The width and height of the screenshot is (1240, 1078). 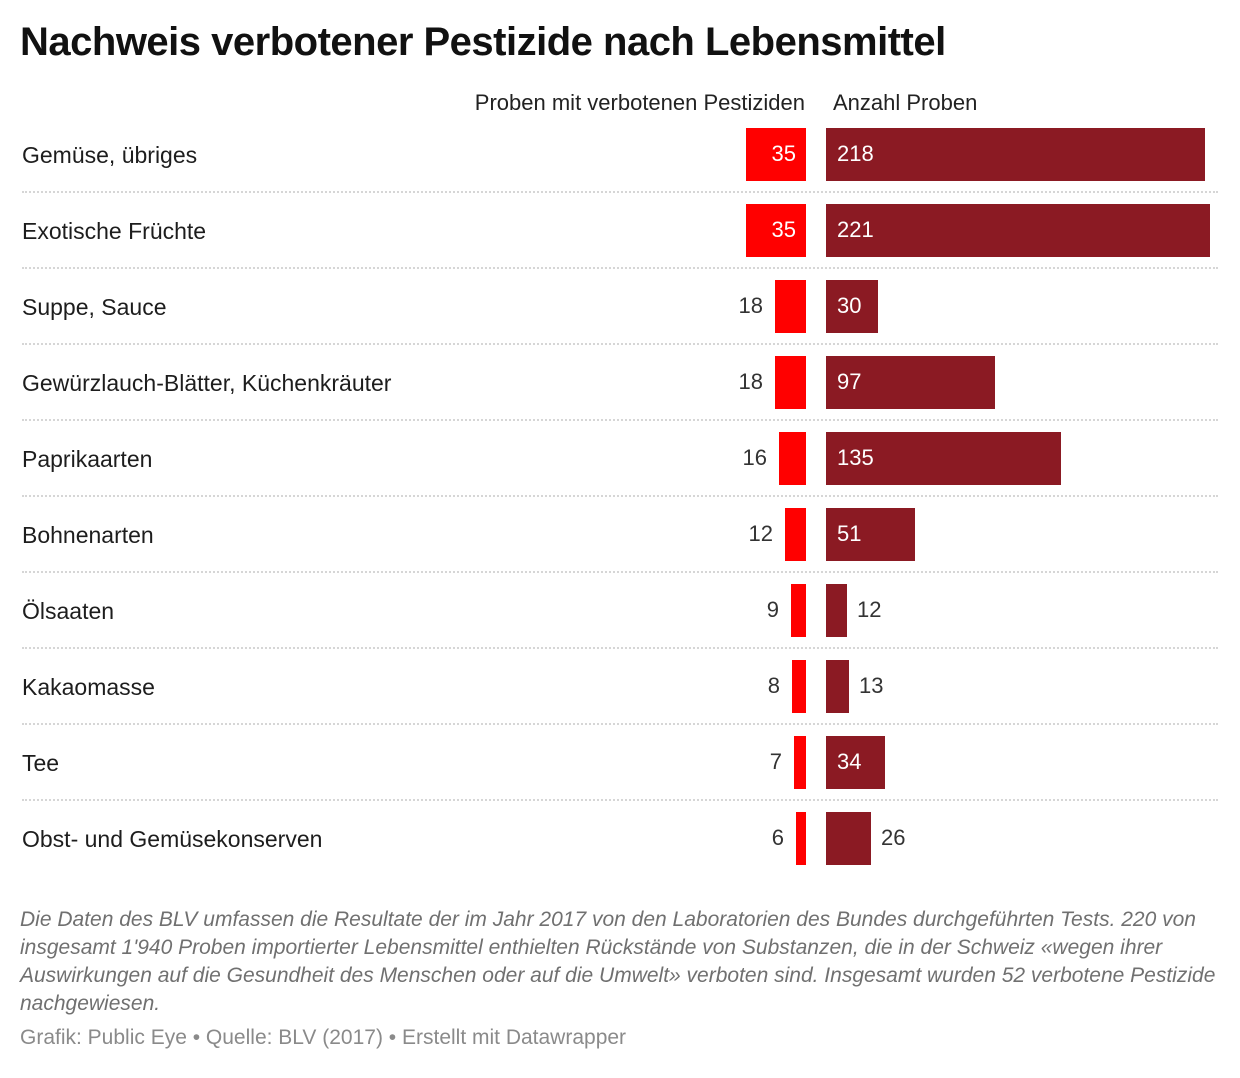 What do you see at coordinates (849, 381) in the screenshot?
I see `data-label-samples: 97` at bounding box center [849, 381].